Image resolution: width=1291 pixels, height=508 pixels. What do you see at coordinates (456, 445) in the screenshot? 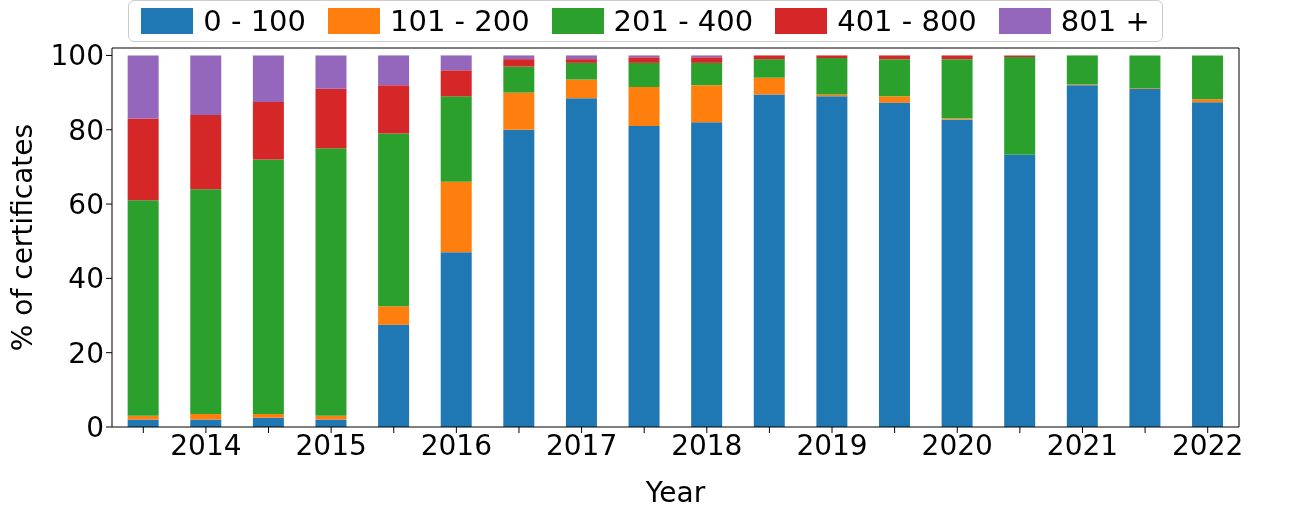
I see `x-tick-label: 2016` at bounding box center [456, 445].